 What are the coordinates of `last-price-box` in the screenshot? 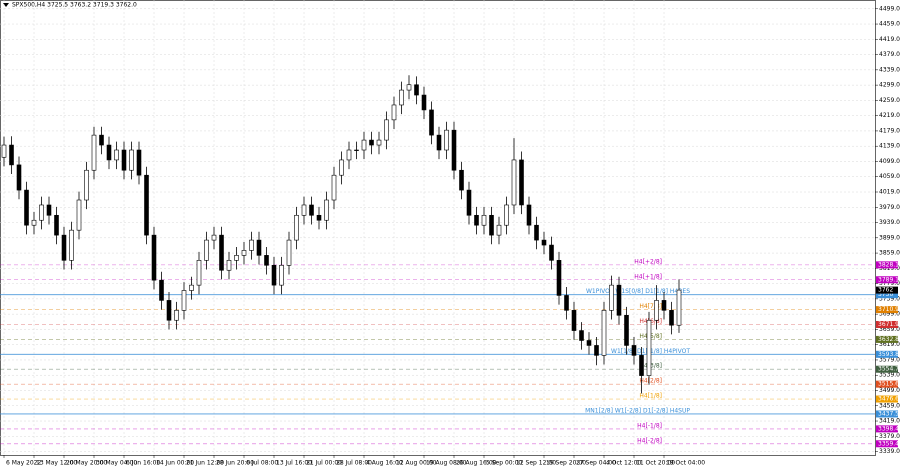 It's located at (887, 290).